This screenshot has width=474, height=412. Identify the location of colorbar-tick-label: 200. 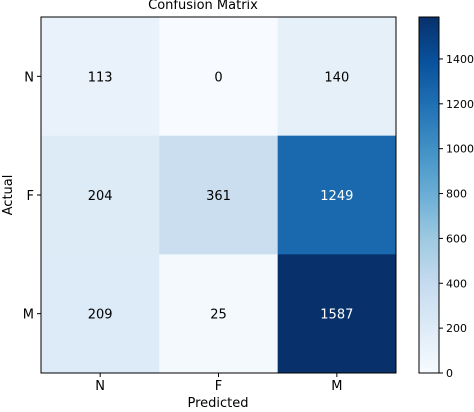
(456, 328).